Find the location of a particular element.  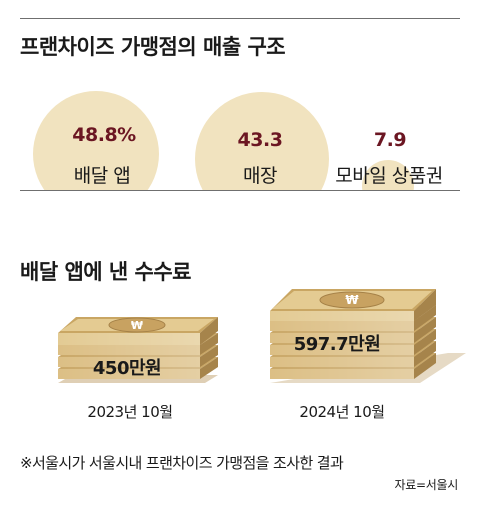

bubble-category-label: 매장 is located at coordinates (260, 176).